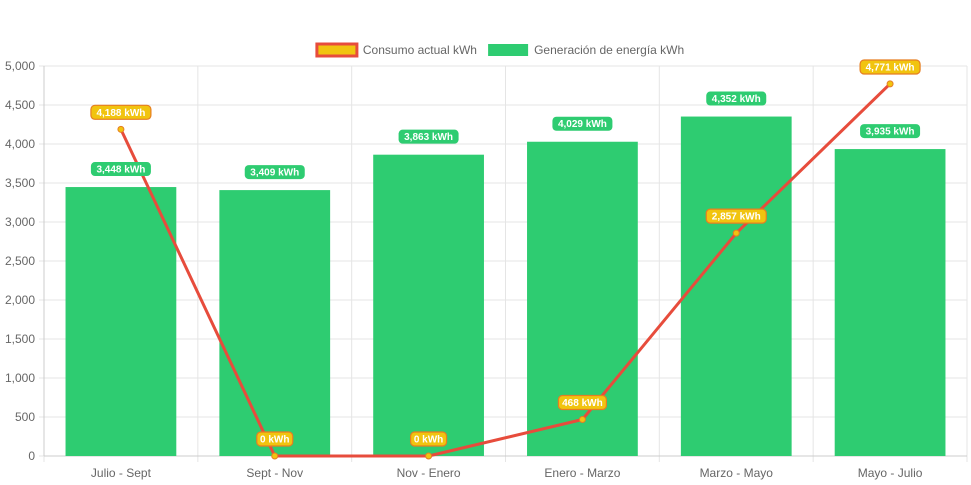 This screenshot has width=971, height=485. What do you see at coordinates (20, 105) in the screenshot?
I see `y-tick-label: 4,500` at bounding box center [20, 105].